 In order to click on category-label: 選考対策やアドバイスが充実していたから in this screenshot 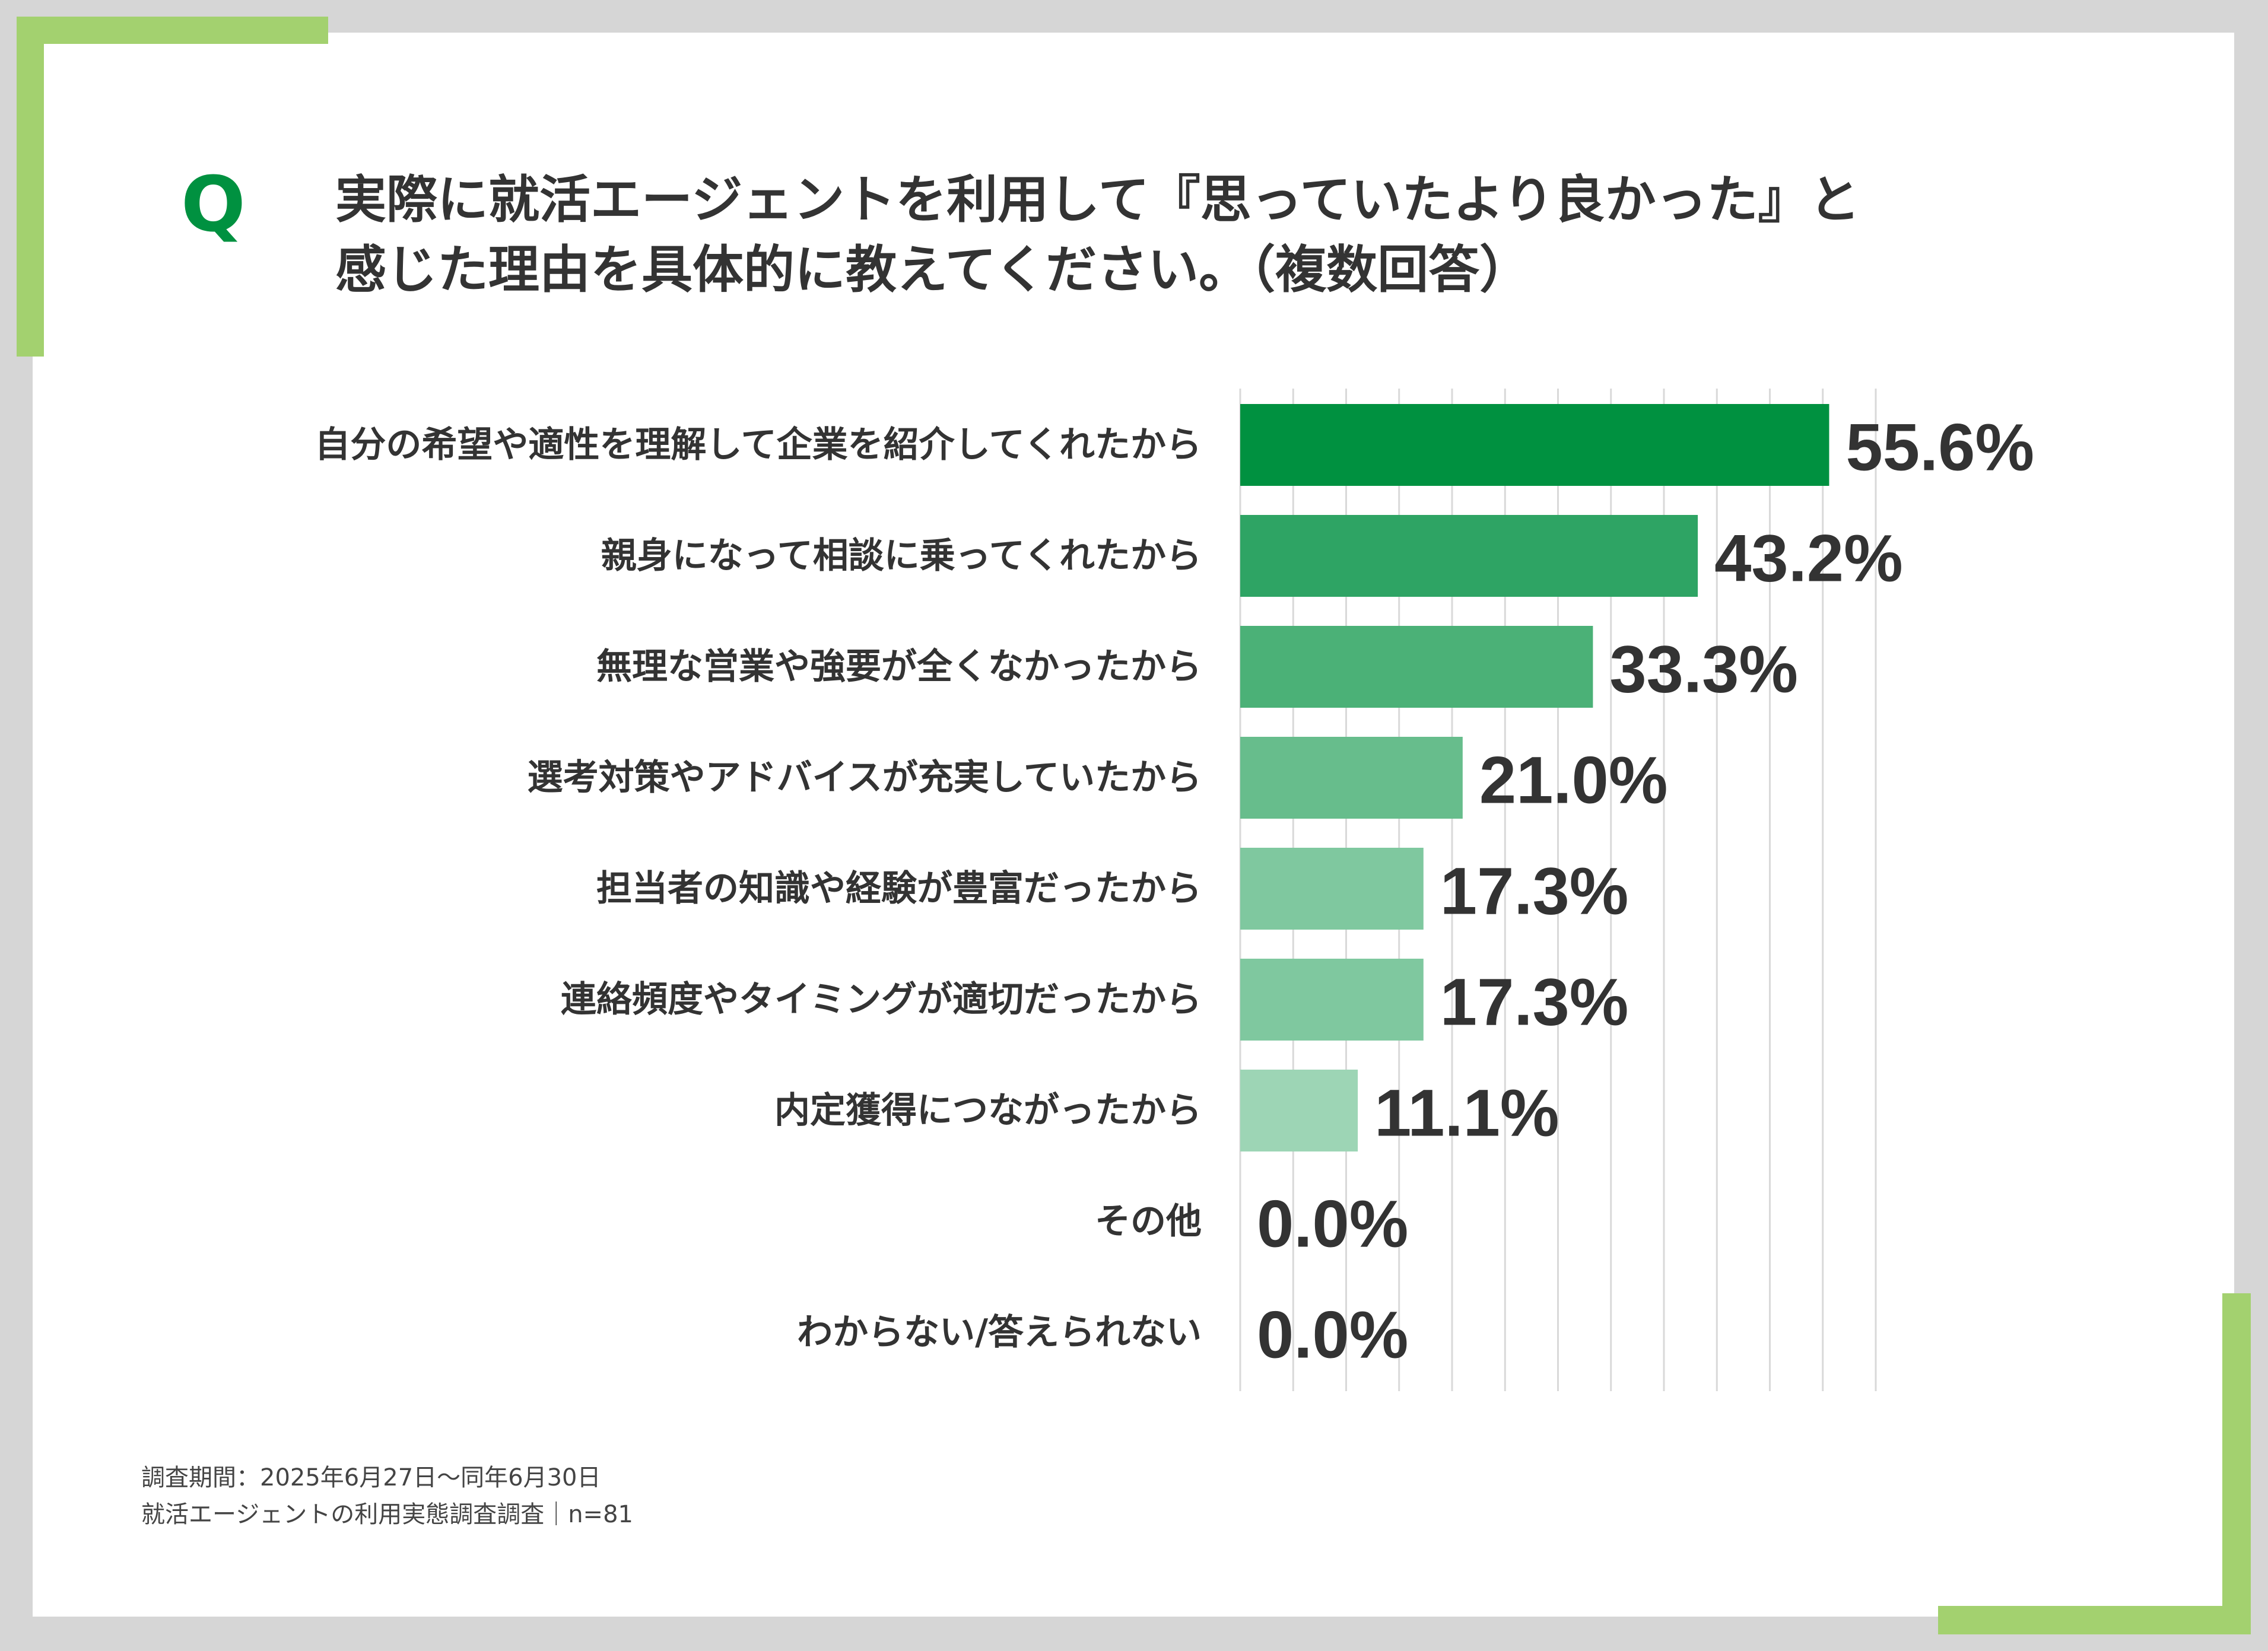, I will do `click(865, 778)`.